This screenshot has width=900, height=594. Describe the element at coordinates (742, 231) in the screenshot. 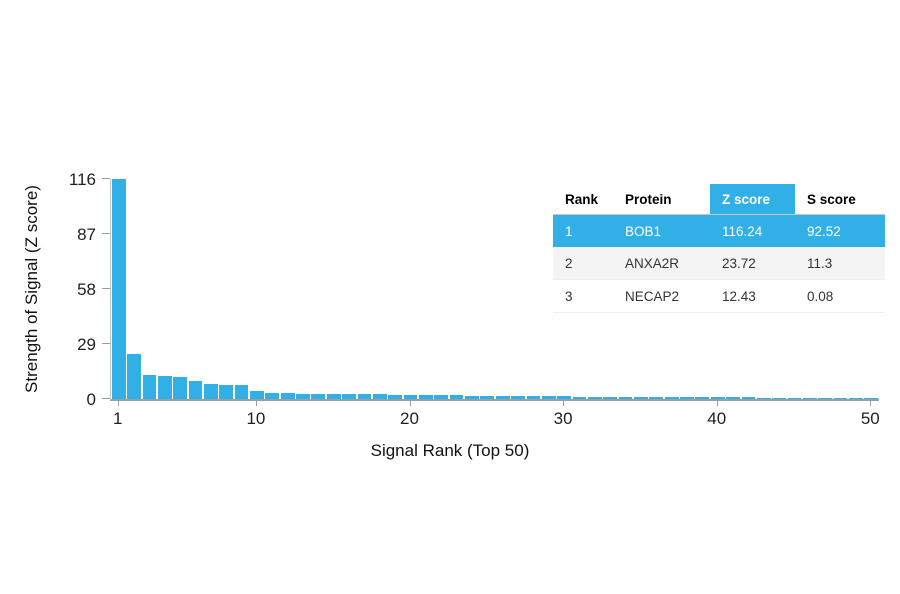

I see `table-cell: 116.24` at that location.